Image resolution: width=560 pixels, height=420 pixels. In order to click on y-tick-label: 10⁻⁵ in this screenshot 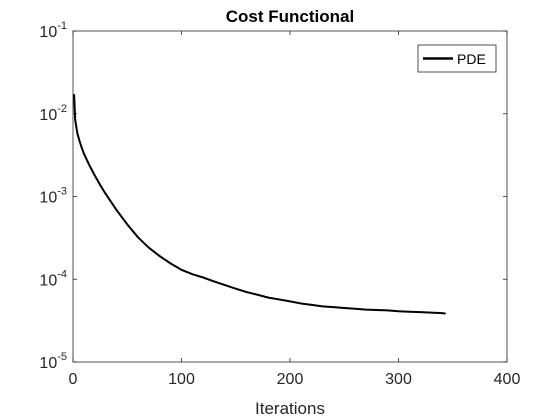, I will do `click(53, 361)`.